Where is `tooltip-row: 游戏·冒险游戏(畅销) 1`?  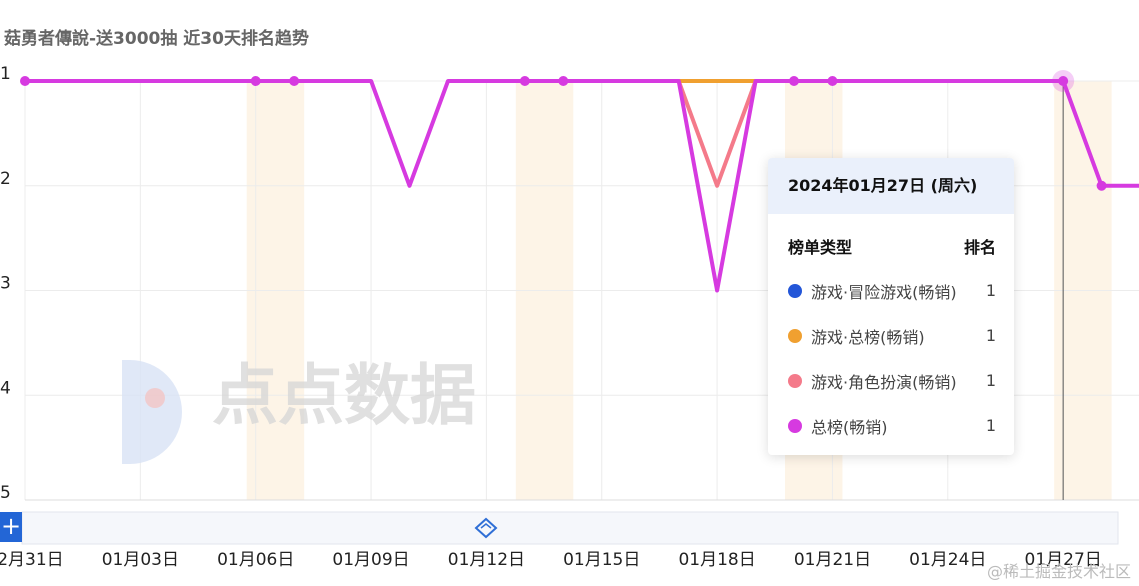 tooltip-row: 游戏·冒险游戏(畅销) 1 is located at coordinates (891, 290).